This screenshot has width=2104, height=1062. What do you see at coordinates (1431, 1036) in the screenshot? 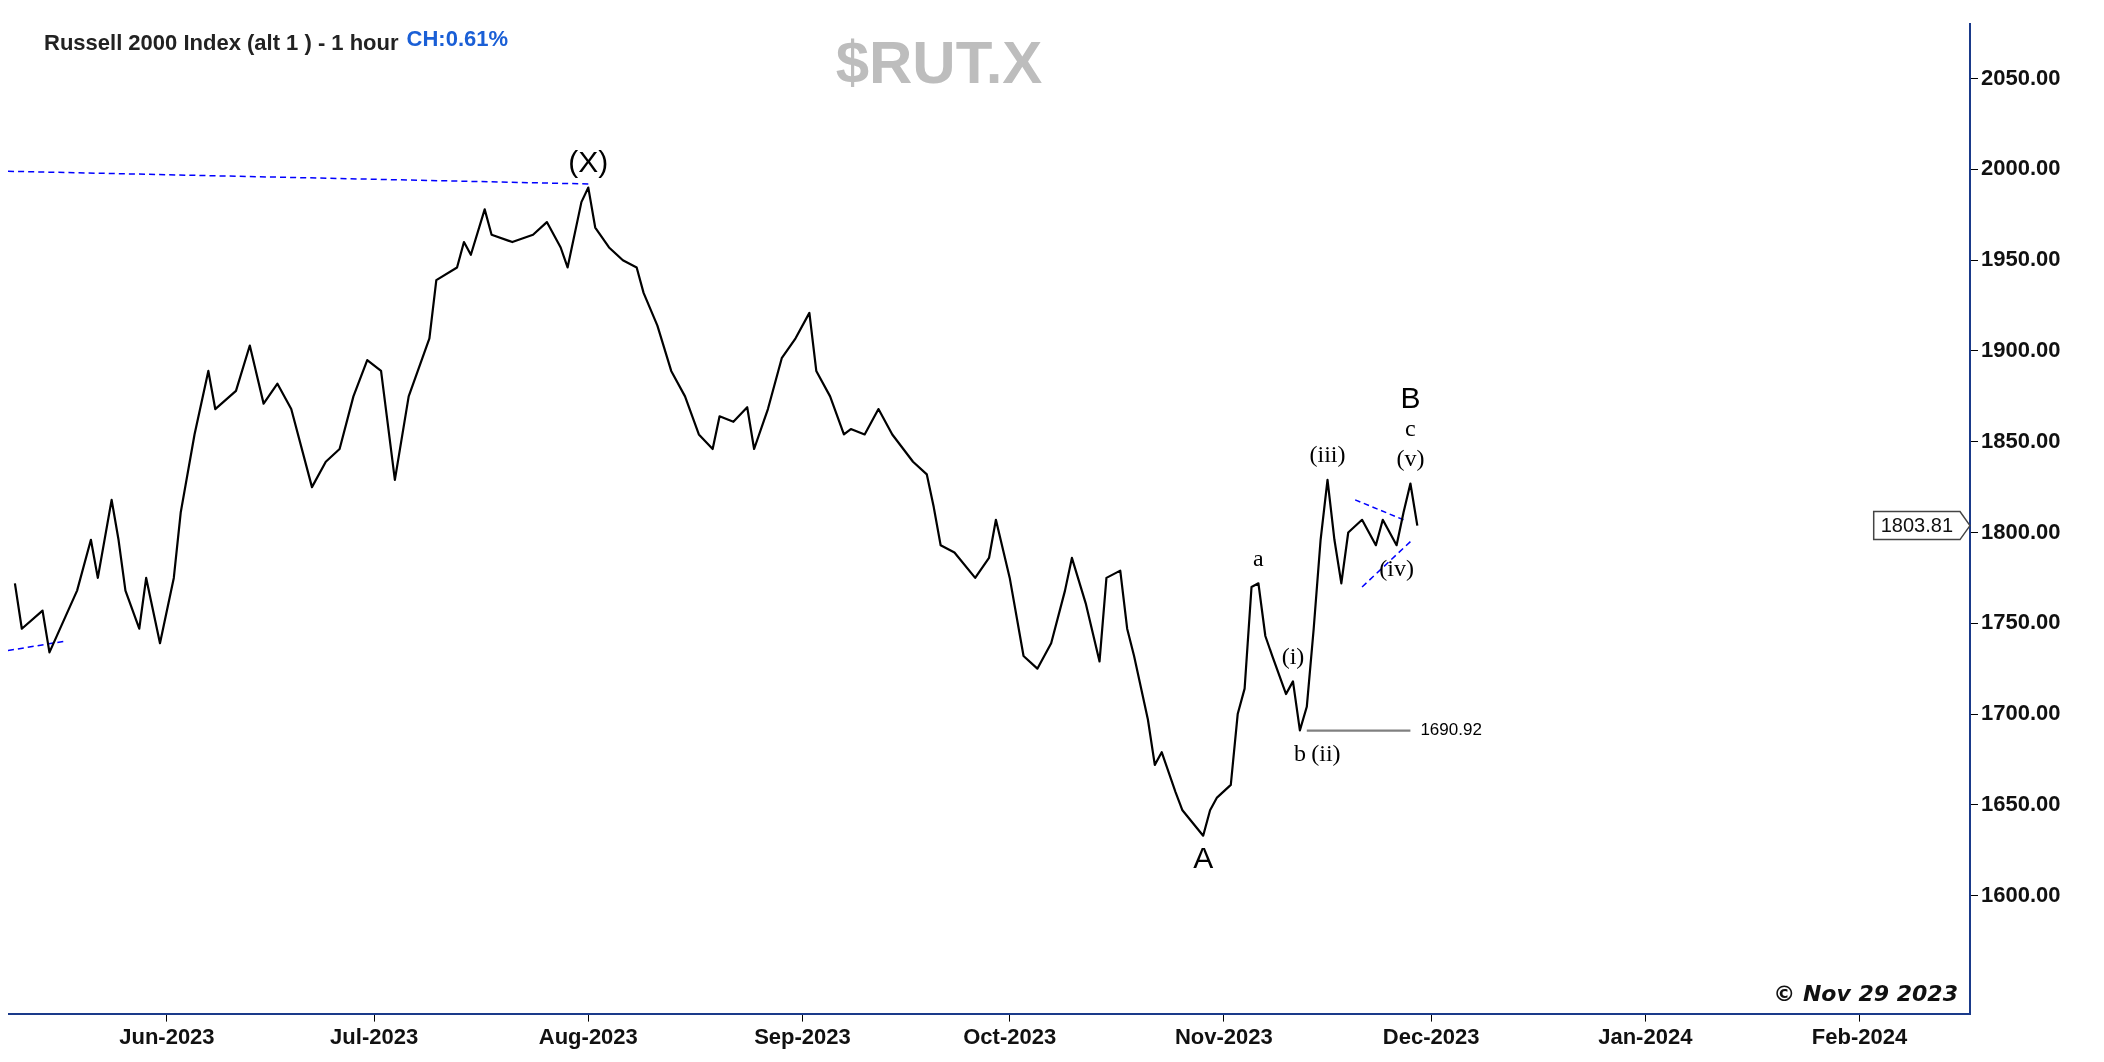
I see `x-tick-label: Dec-2023` at bounding box center [1431, 1036].